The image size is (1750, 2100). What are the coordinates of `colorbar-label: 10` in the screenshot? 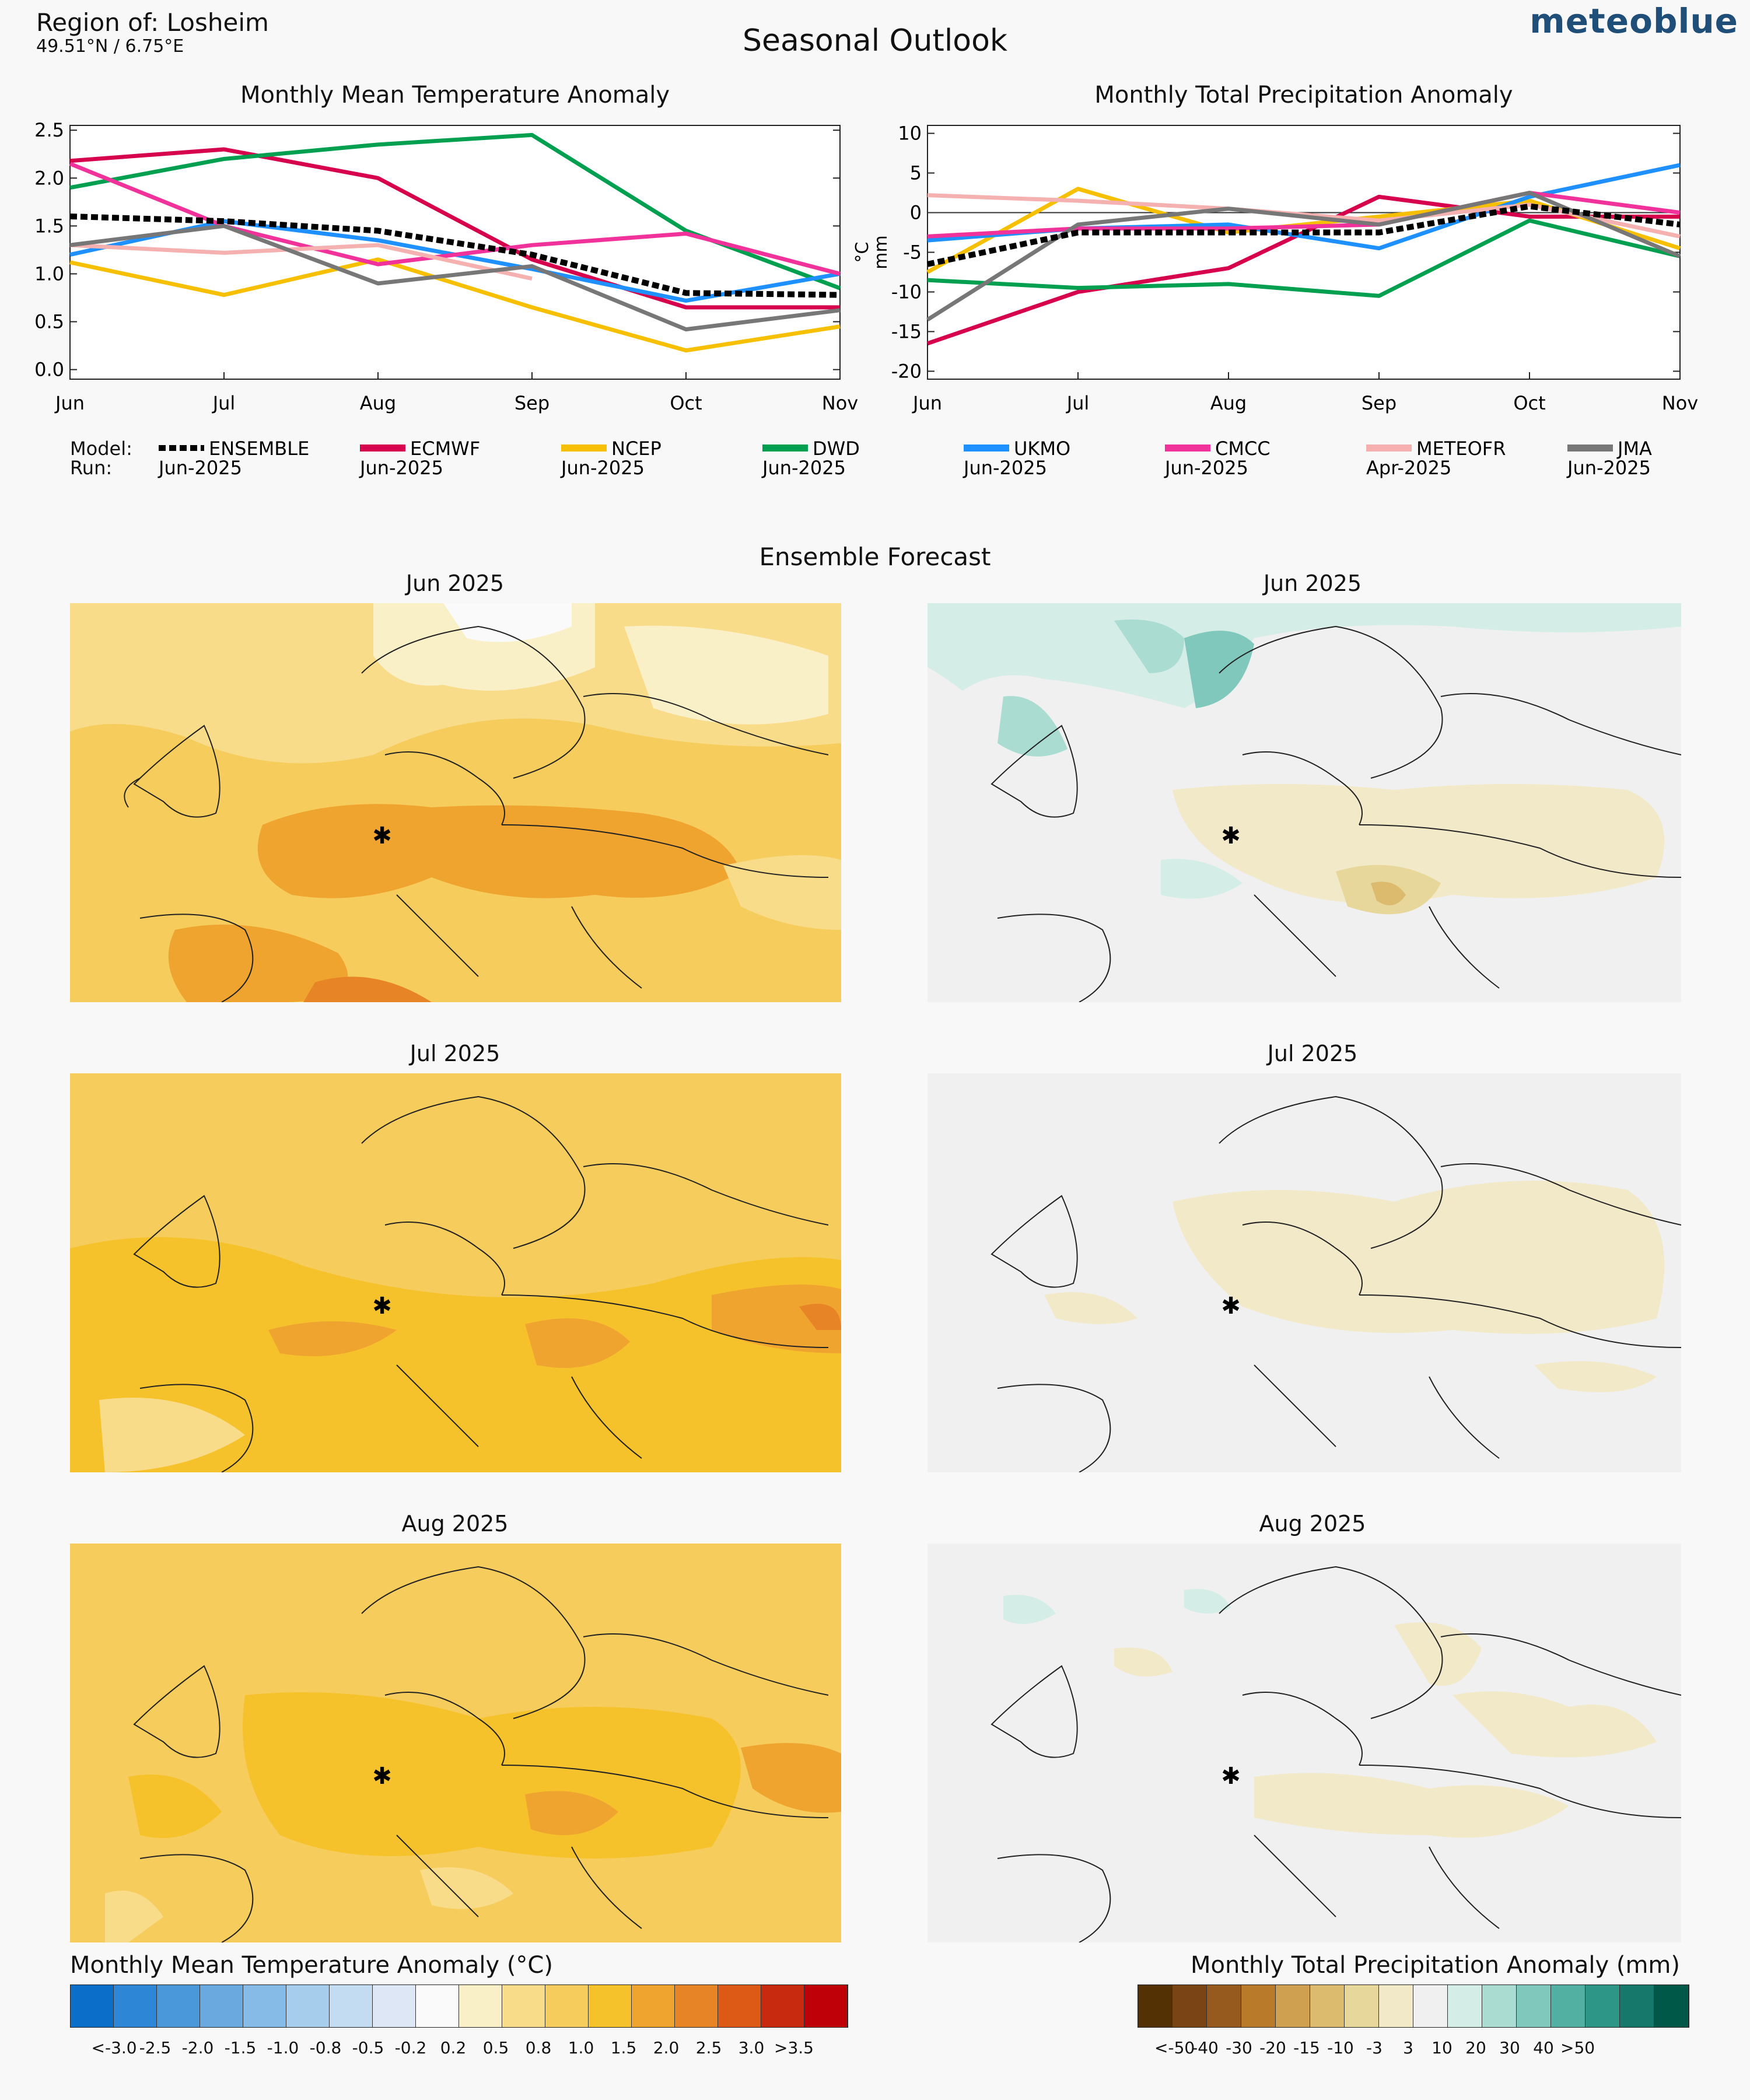 It's located at (1442, 2048).